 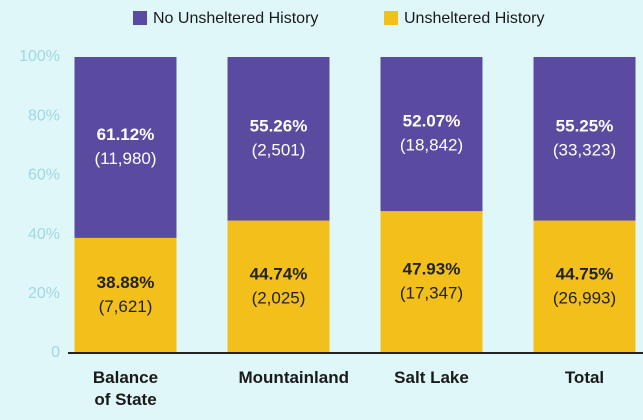 What do you see at coordinates (44, 293) in the screenshot?
I see `y-tick-label: 20%` at bounding box center [44, 293].